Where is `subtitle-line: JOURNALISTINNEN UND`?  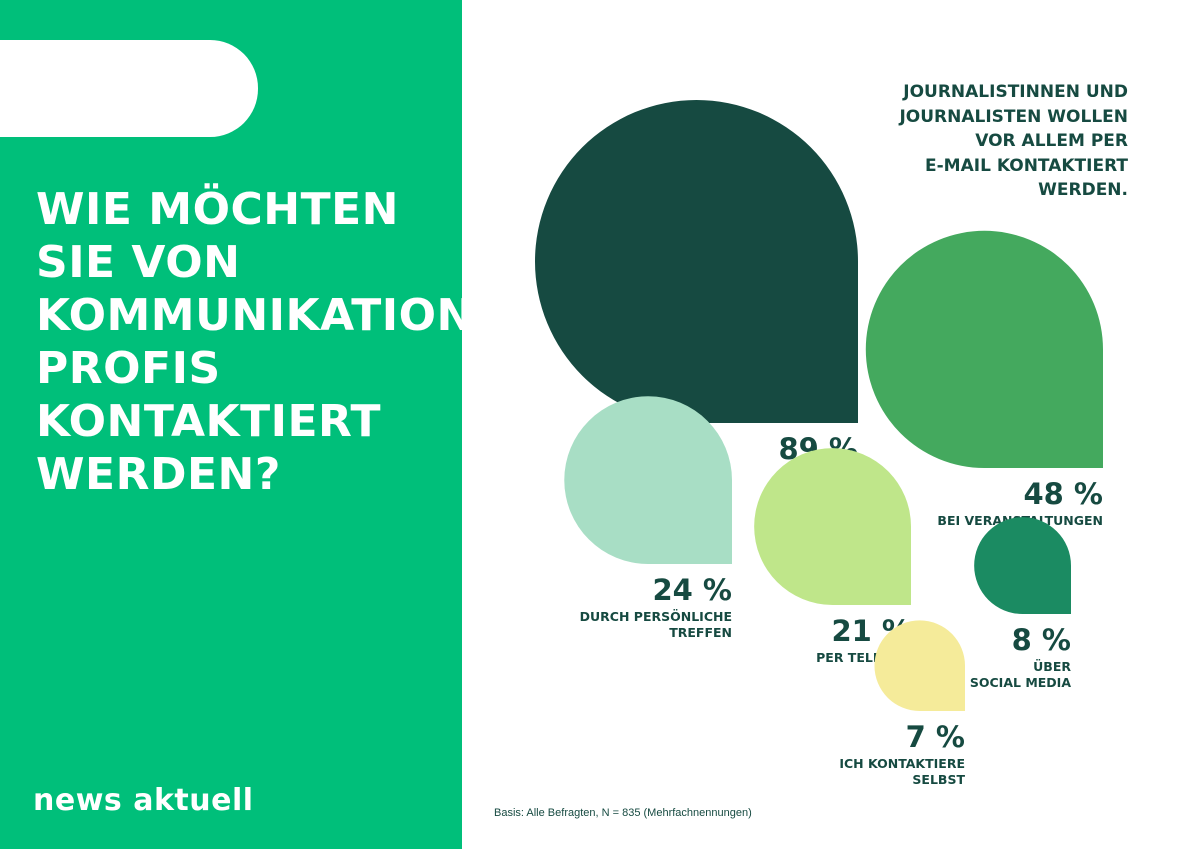 subtitle-line: JOURNALISTINNEN UND is located at coordinates (1015, 92).